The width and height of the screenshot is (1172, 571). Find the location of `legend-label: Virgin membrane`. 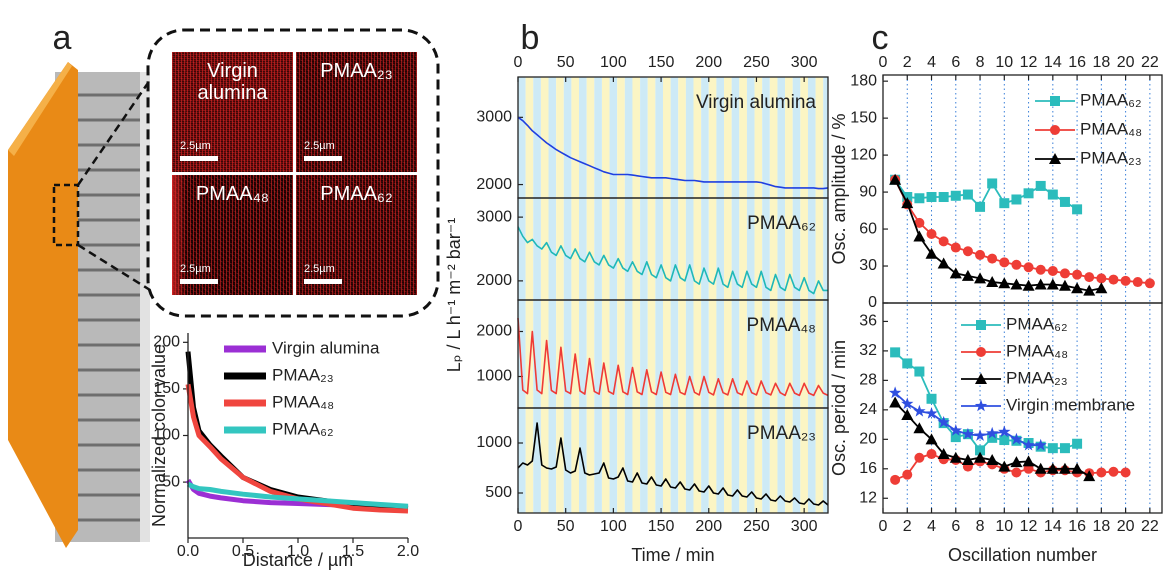

legend-label: Virgin membrane is located at coordinates (1070, 404).